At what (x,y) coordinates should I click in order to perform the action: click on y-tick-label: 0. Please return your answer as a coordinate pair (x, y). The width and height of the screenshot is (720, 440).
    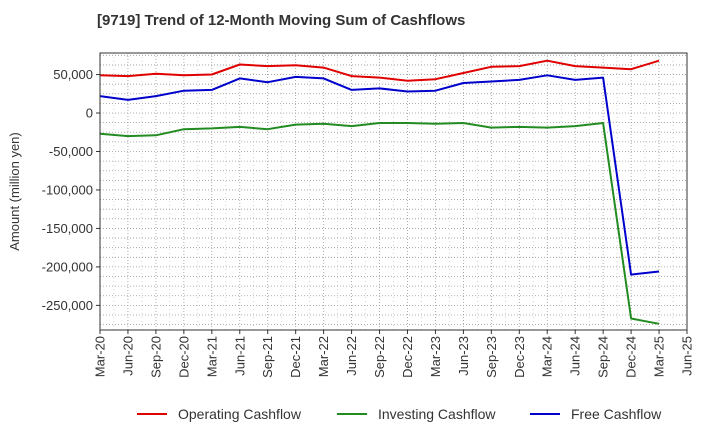
    Looking at the image, I should click on (89, 113).